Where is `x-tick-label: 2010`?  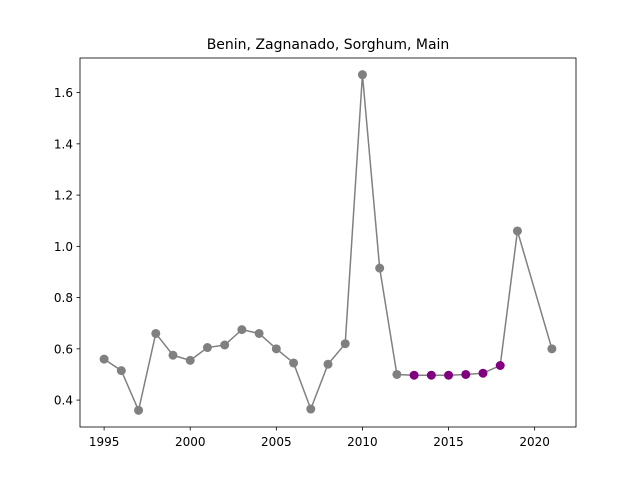 x-tick-label: 2010 is located at coordinates (362, 442).